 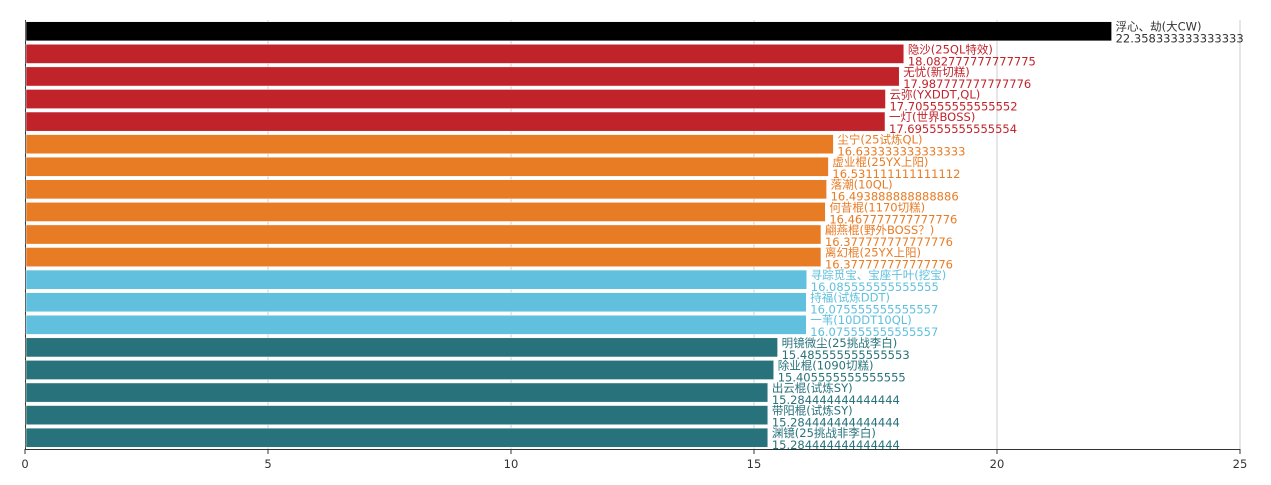 I want to click on bar-category-label: 虚业棍(25YX上阳), so click(x=880, y=162).